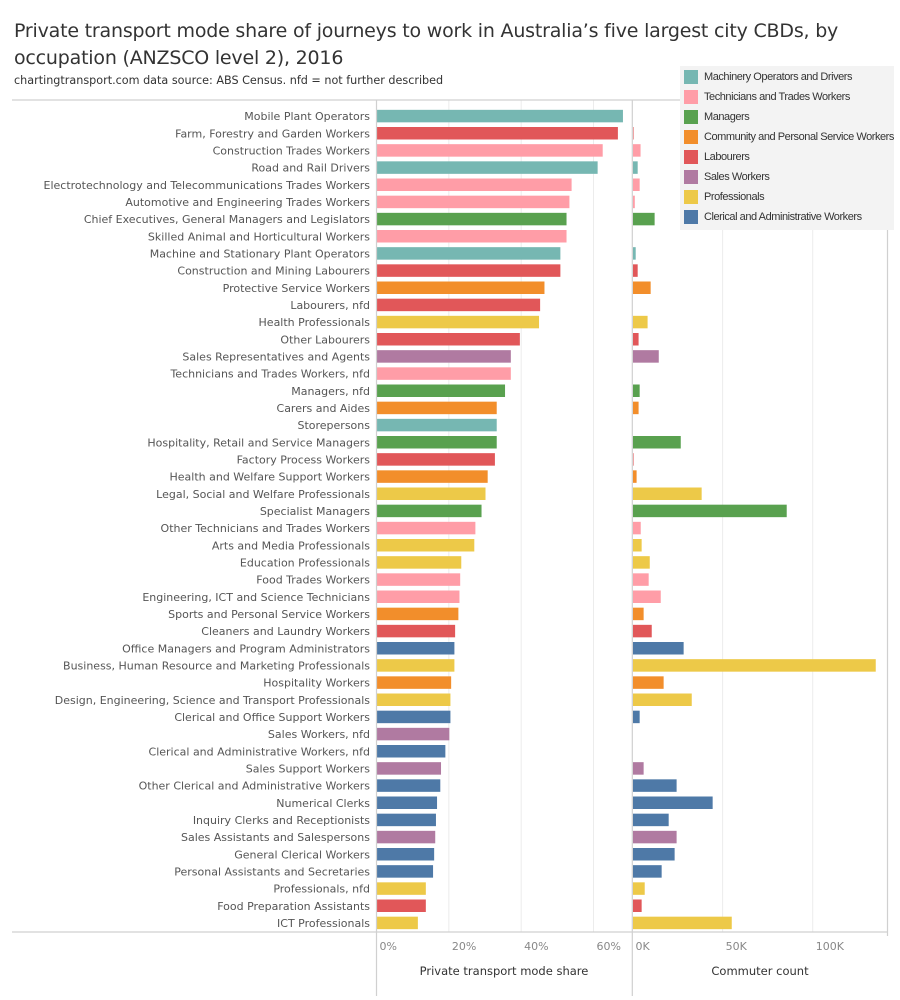 The height and width of the screenshot is (1000, 900). I want to click on legend-item: Clerical and Administrative Workers, so click(773, 217).